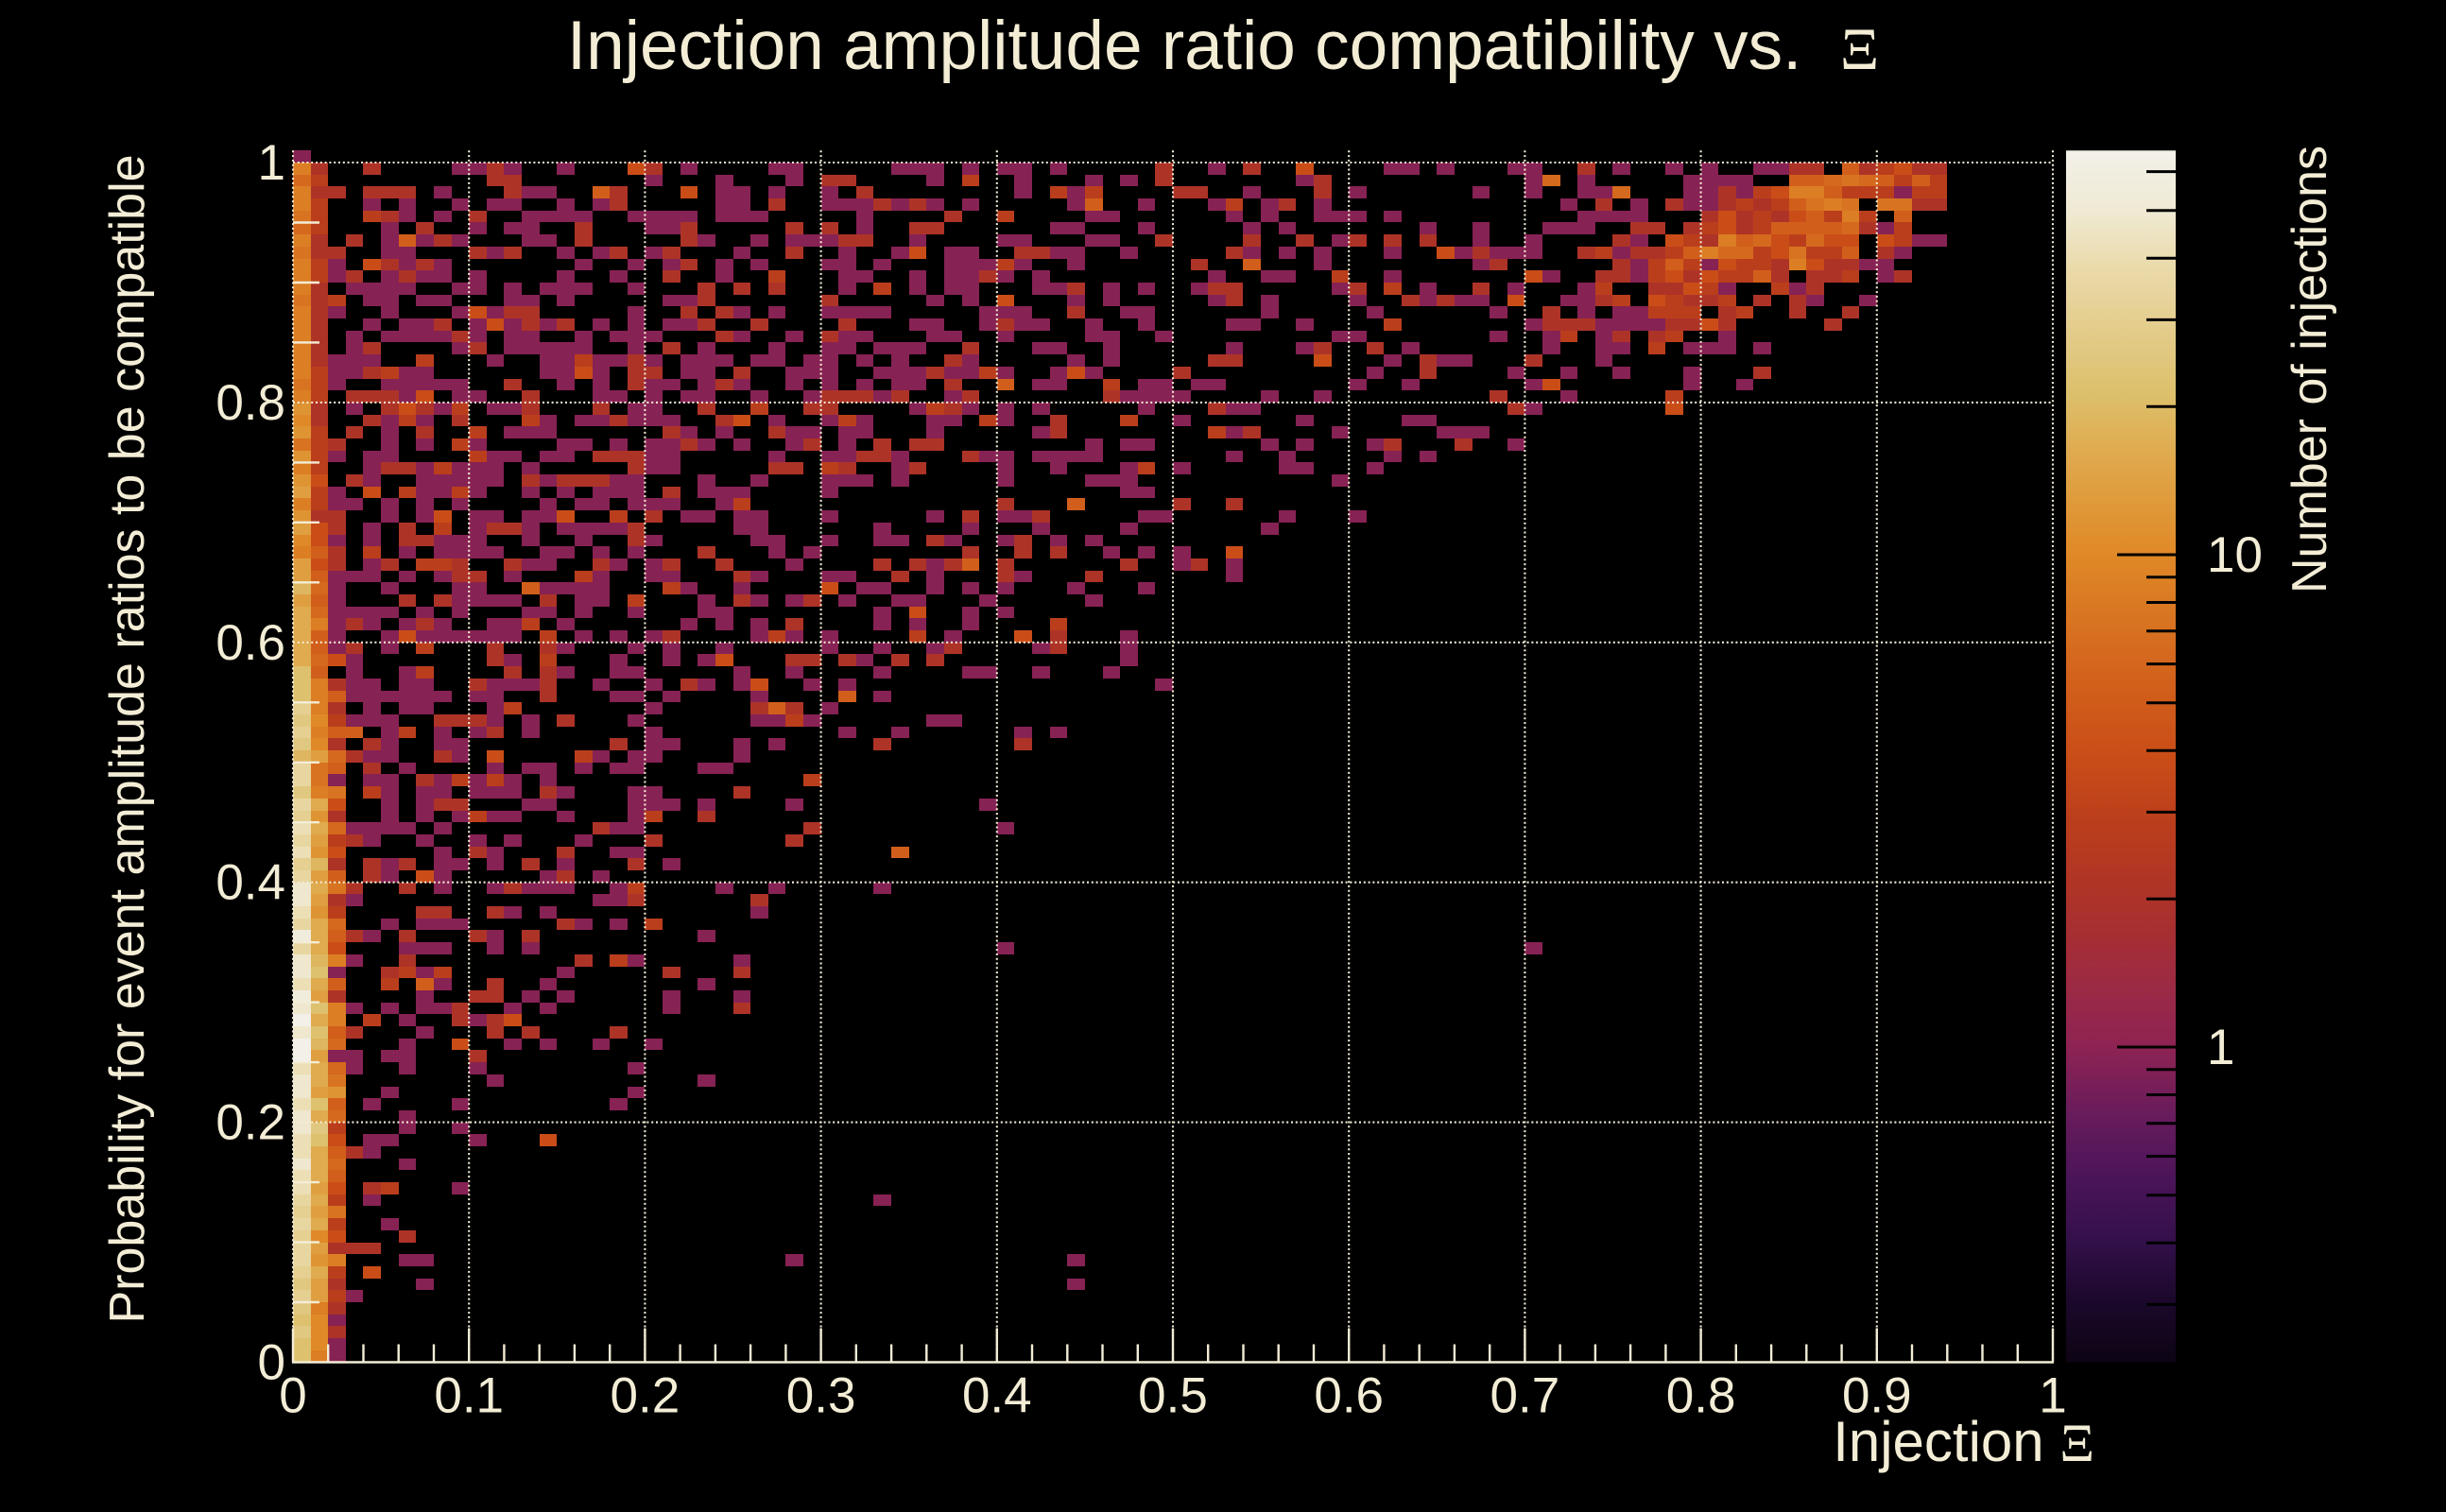 The width and height of the screenshot is (2446, 1512). Describe the element at coordinates (1173, 1396) in the screenshot. I see `svg-text: 0.5` at that location.